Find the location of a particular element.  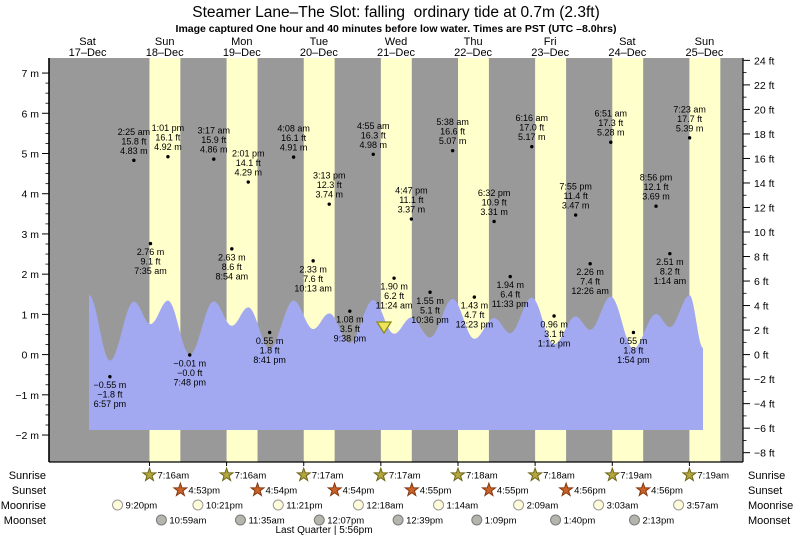

low-tide-label: 9.1 ft is located at coordinates (150, 262).